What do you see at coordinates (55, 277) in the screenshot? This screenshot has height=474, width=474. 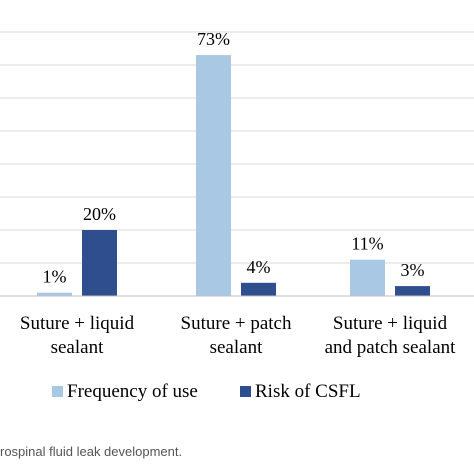 I see `bar-data-label: 1%` at bounding box center [55, 277].